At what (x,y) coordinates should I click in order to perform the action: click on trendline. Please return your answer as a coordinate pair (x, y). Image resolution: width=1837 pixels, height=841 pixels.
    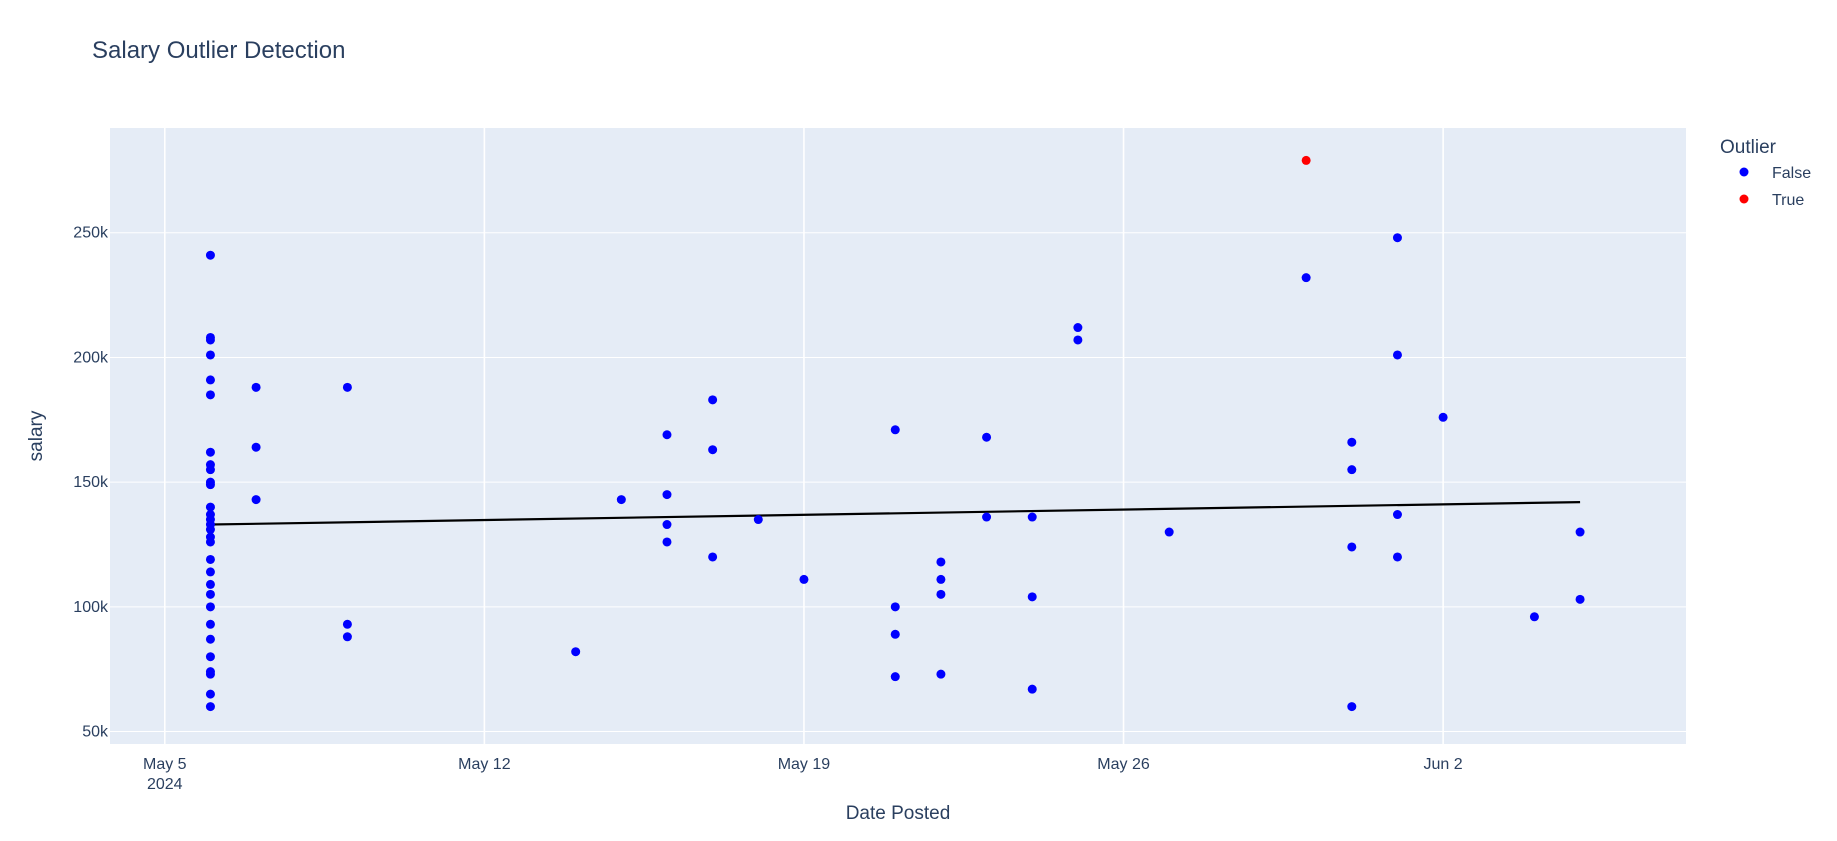
    Looking at the image, I should click on (895, 513).